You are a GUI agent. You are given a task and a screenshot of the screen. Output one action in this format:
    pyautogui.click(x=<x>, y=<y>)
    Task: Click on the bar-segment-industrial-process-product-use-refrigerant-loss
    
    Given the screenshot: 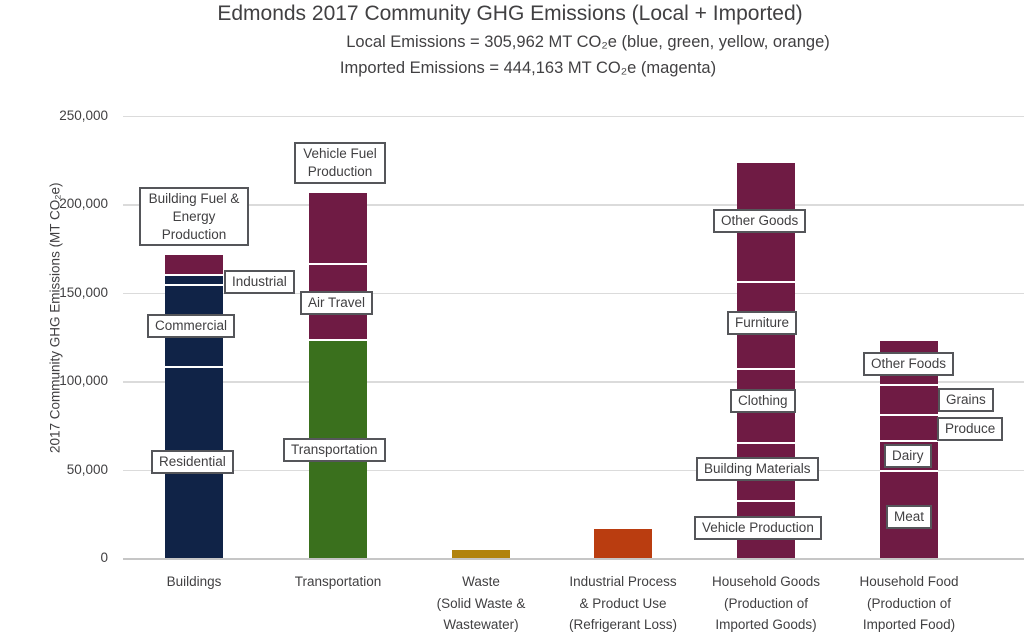 What is the action you would take?
    pyautogui.click(x=623, y=543)
    